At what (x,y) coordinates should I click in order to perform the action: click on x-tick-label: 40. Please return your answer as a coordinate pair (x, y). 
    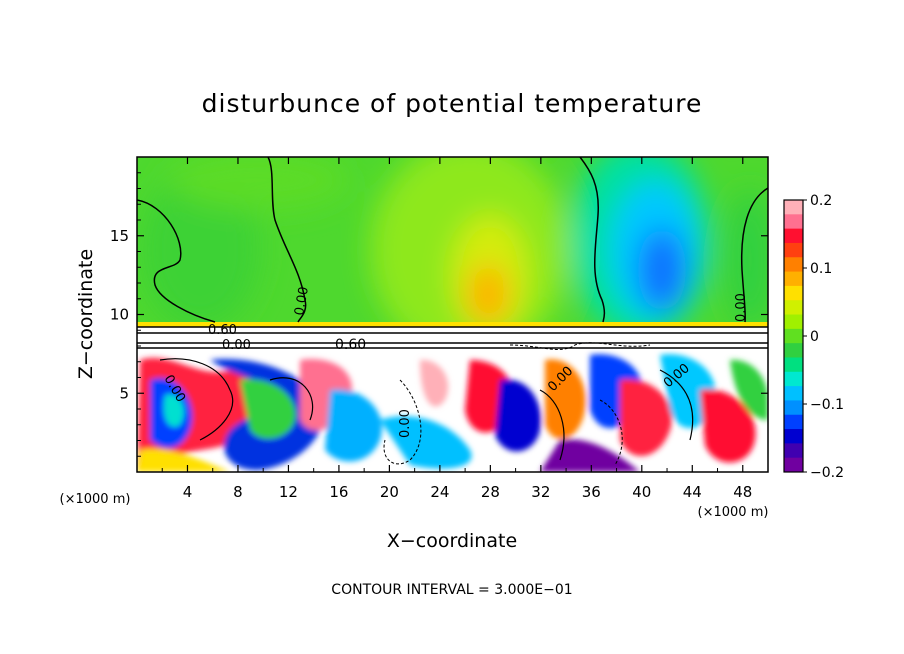
    Looking at the image, I should click on (641, 492).